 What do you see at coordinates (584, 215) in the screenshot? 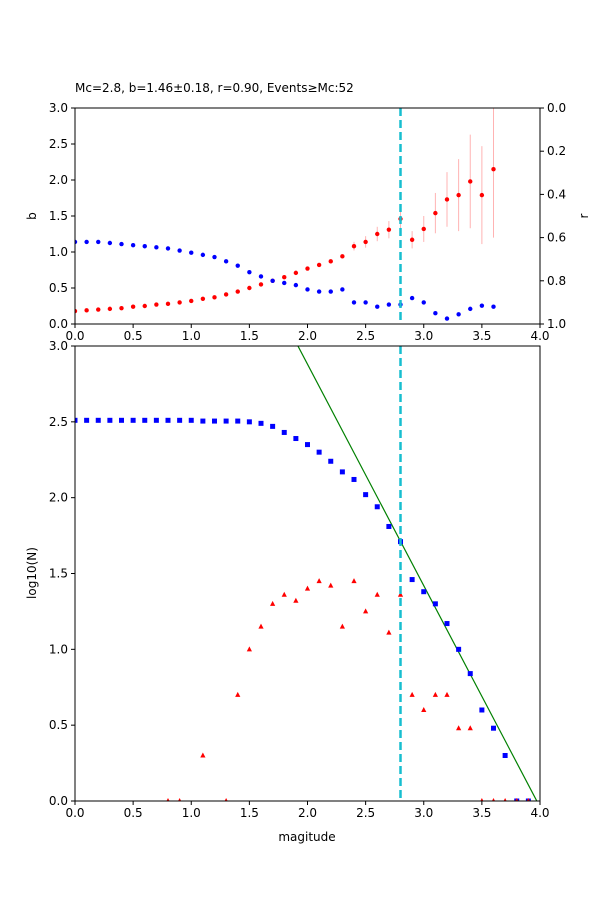
I see `top-right-y-axis-label: r` at bounding box center [584, 215].